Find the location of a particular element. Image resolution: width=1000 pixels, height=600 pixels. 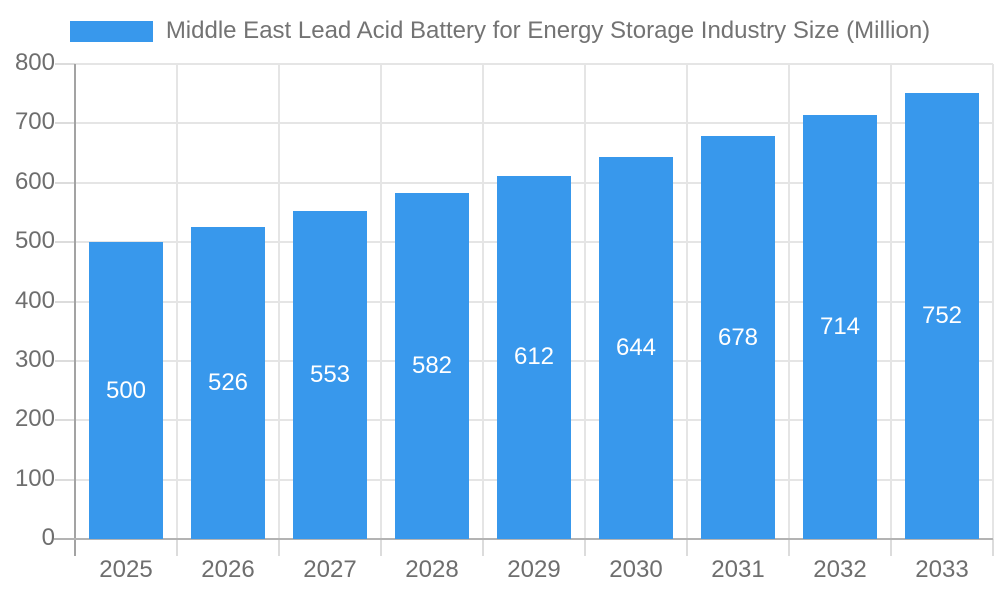

x-axis-label: 2033 is located at coordinates (942, 569).